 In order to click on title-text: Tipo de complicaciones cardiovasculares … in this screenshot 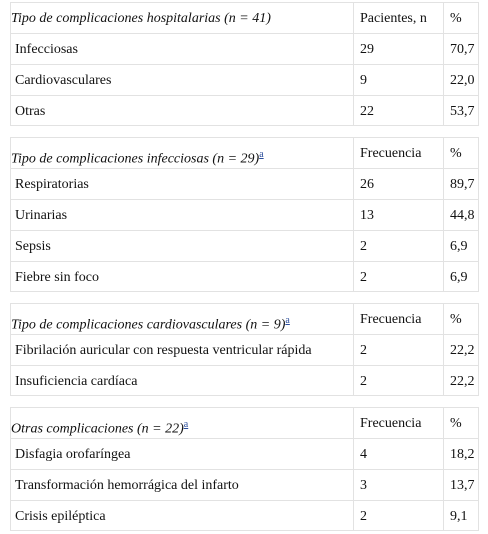, I will do `click(148, 325)`.